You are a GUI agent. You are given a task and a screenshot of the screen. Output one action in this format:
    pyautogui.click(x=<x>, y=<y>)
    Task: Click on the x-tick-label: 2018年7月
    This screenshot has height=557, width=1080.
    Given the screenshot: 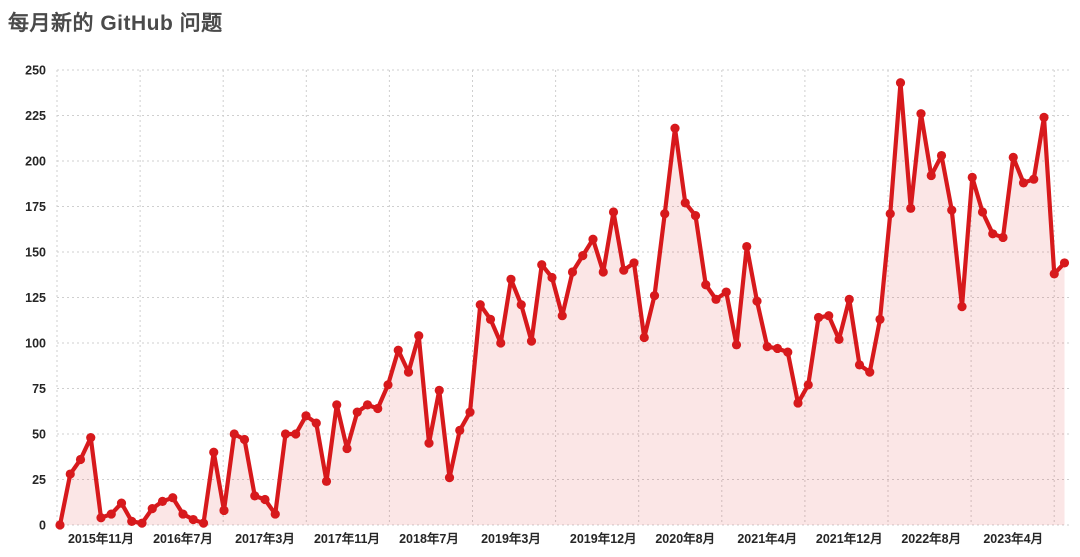 What is the action you would take?
    pyautogui.click(x=429, y=538)
    